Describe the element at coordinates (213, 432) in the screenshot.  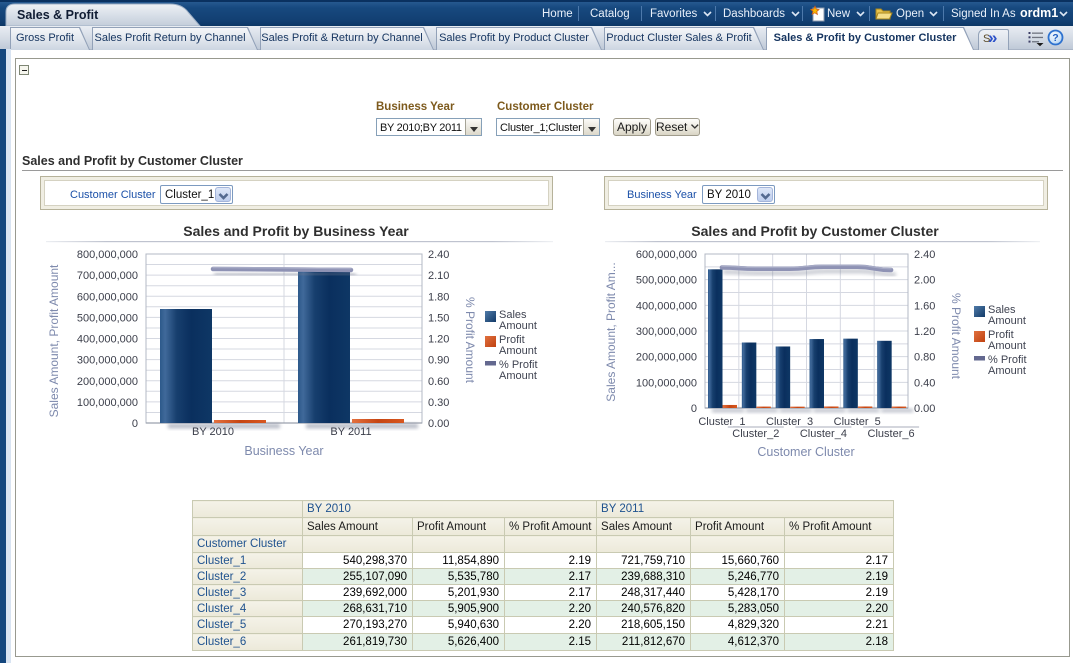
I see `svg-text: BY 2010` at that location.